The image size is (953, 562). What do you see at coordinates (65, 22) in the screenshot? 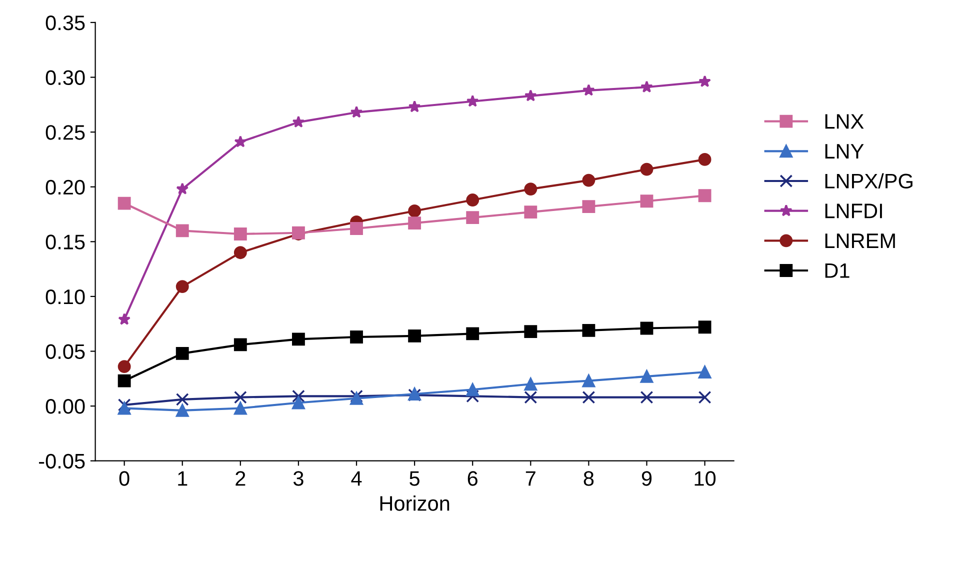
I see `y-tick-label: 0.35` at bounding box center [65, 22].